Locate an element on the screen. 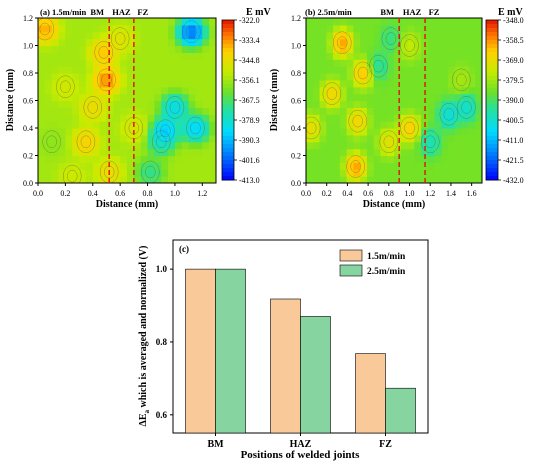 The image size is (550, 472). y-tick-label: 1.0 is located at coordinates (28, 46).